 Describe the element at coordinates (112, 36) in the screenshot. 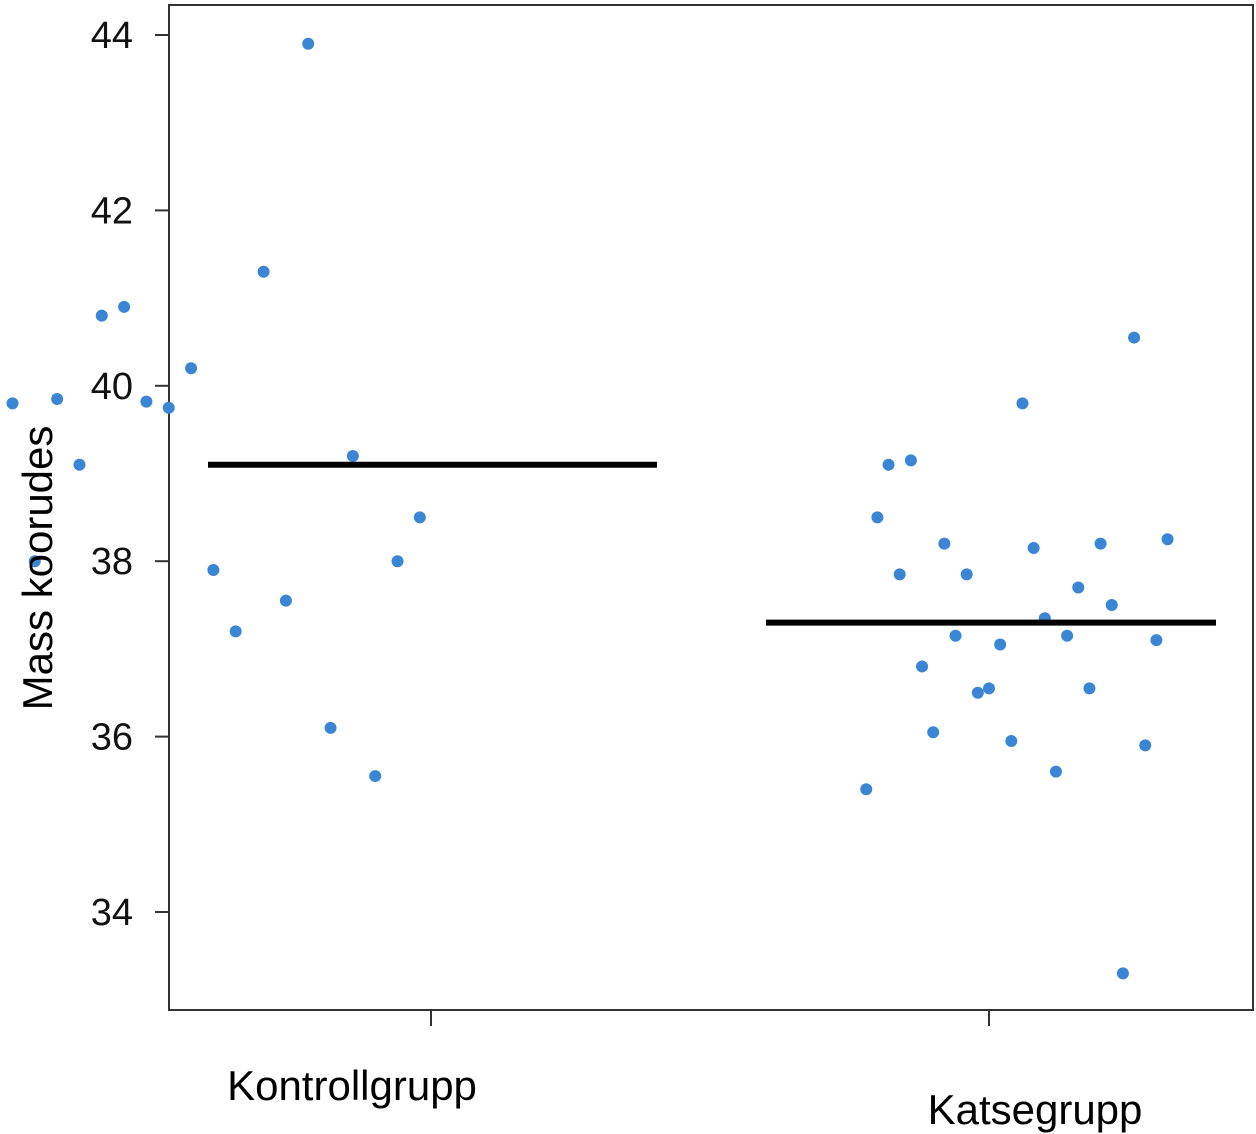

I see `y-tick-label-44: 44` at that location.